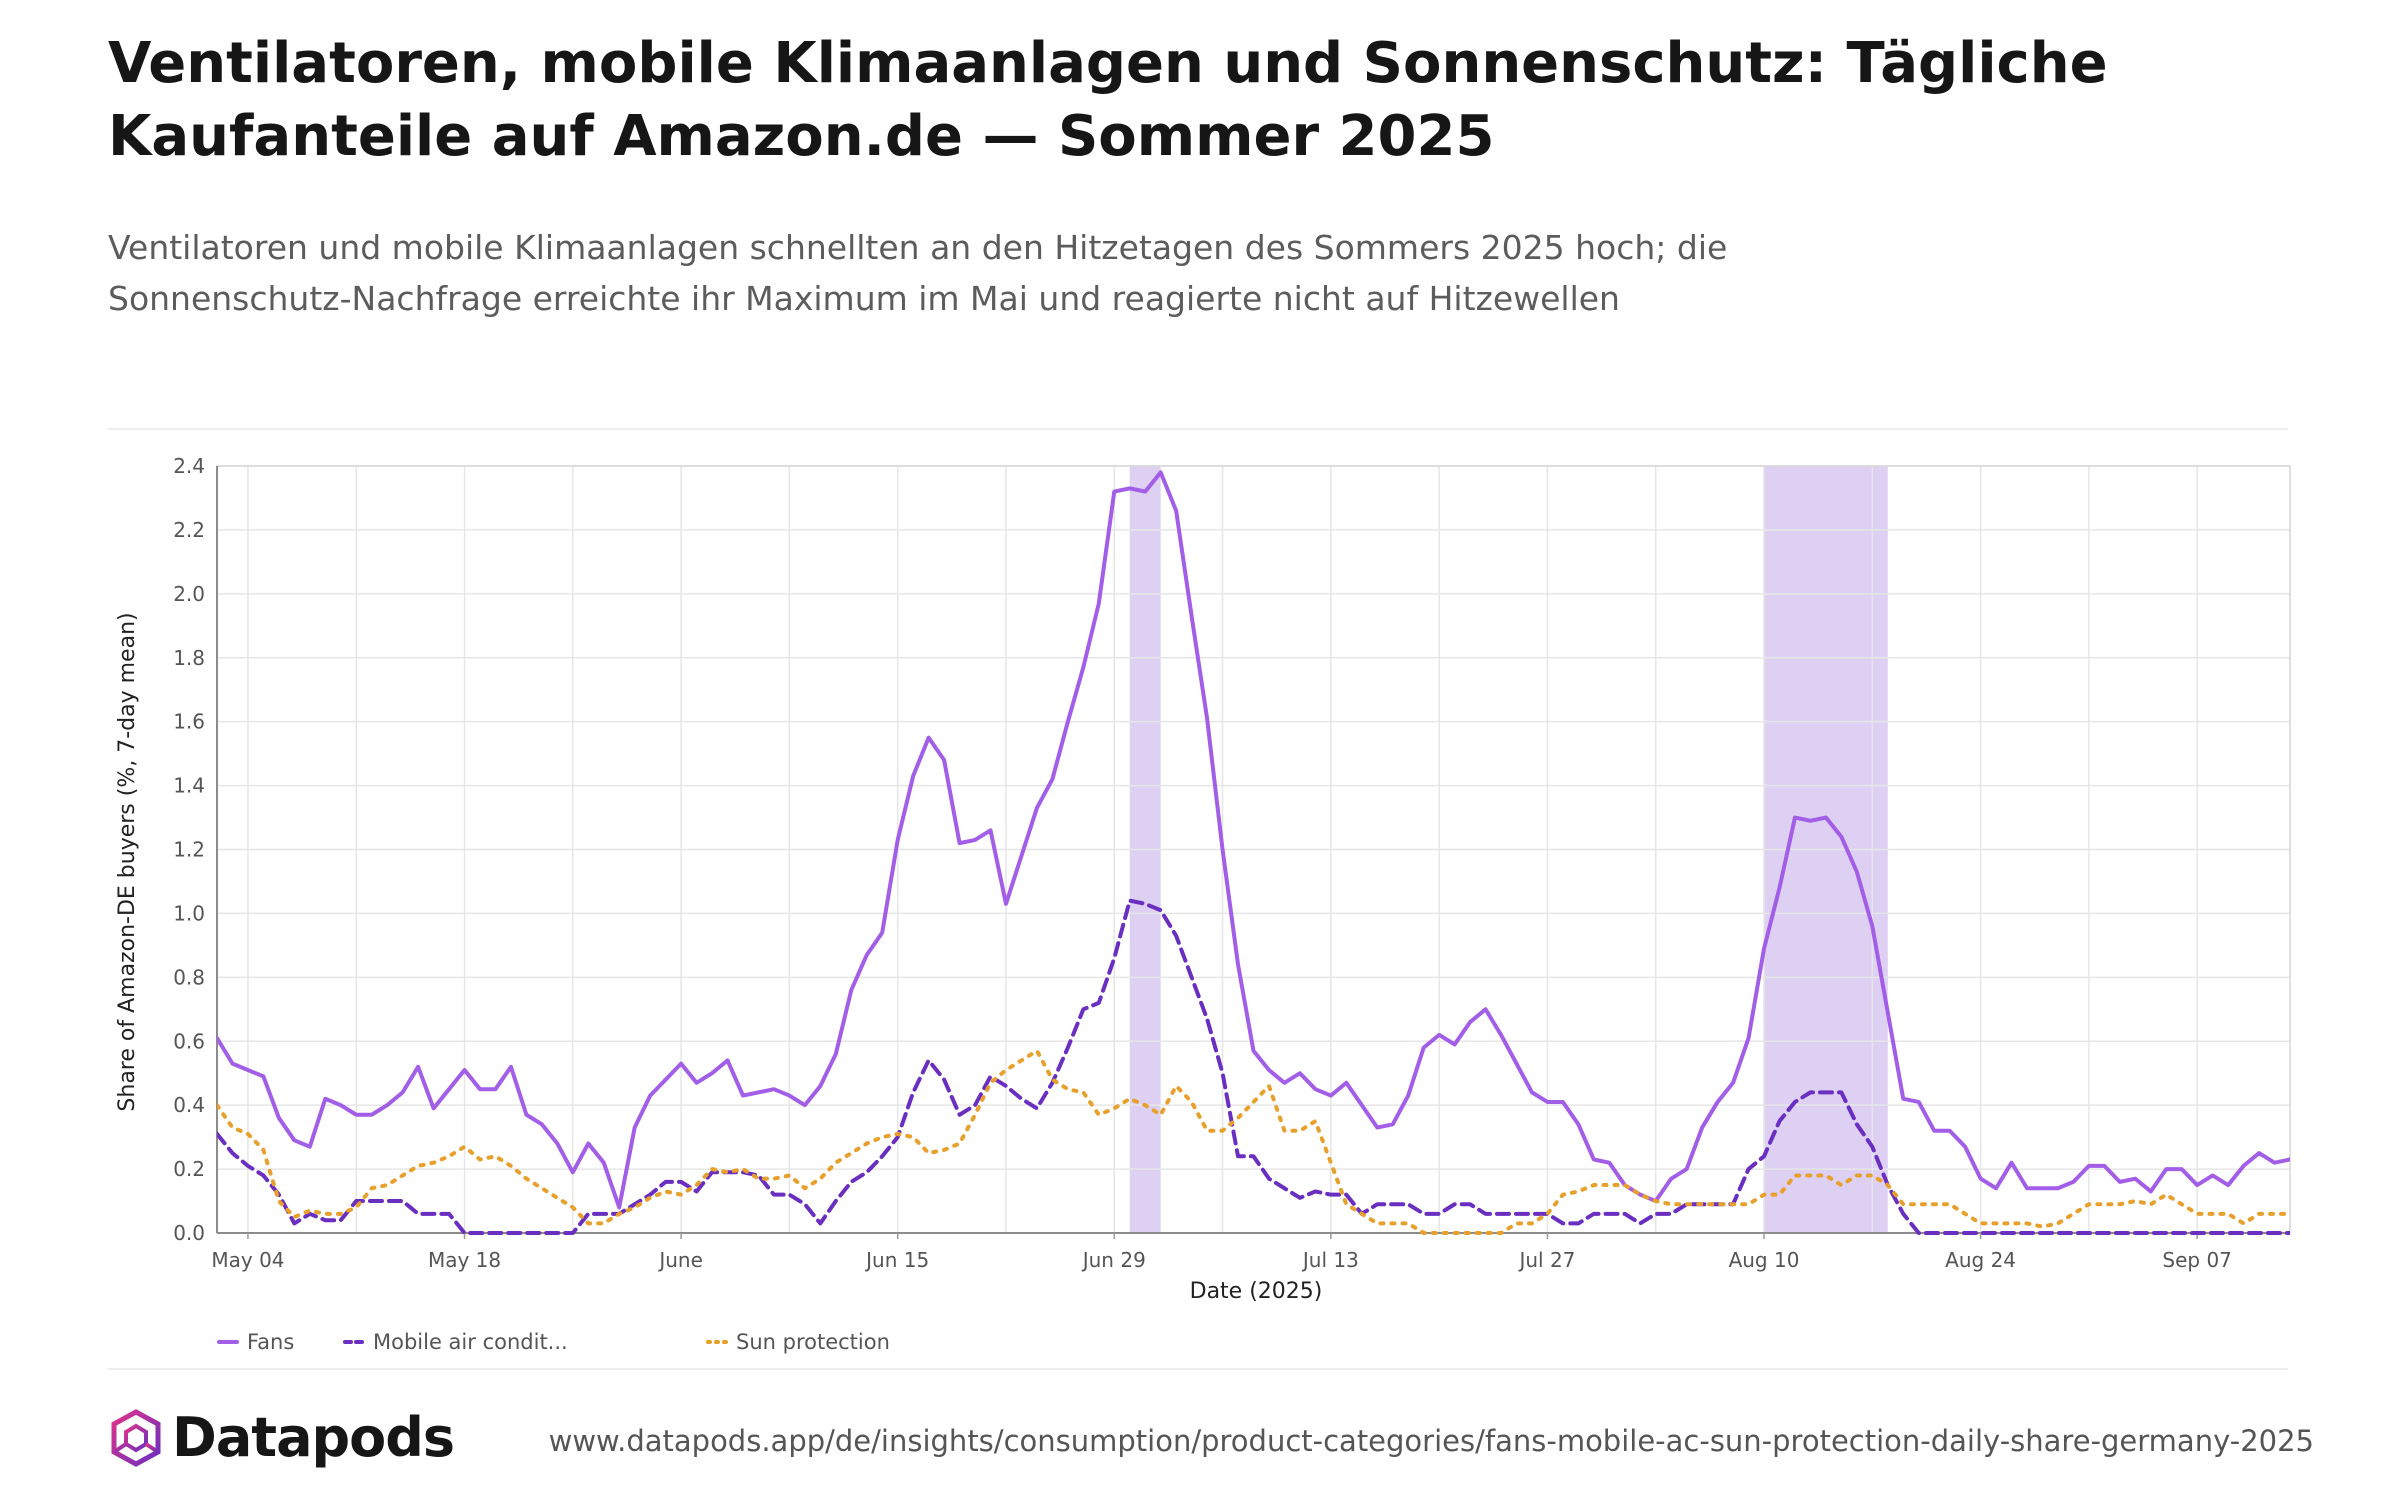  I want to click on brand-logo: Datapods, so click(281, 1437).